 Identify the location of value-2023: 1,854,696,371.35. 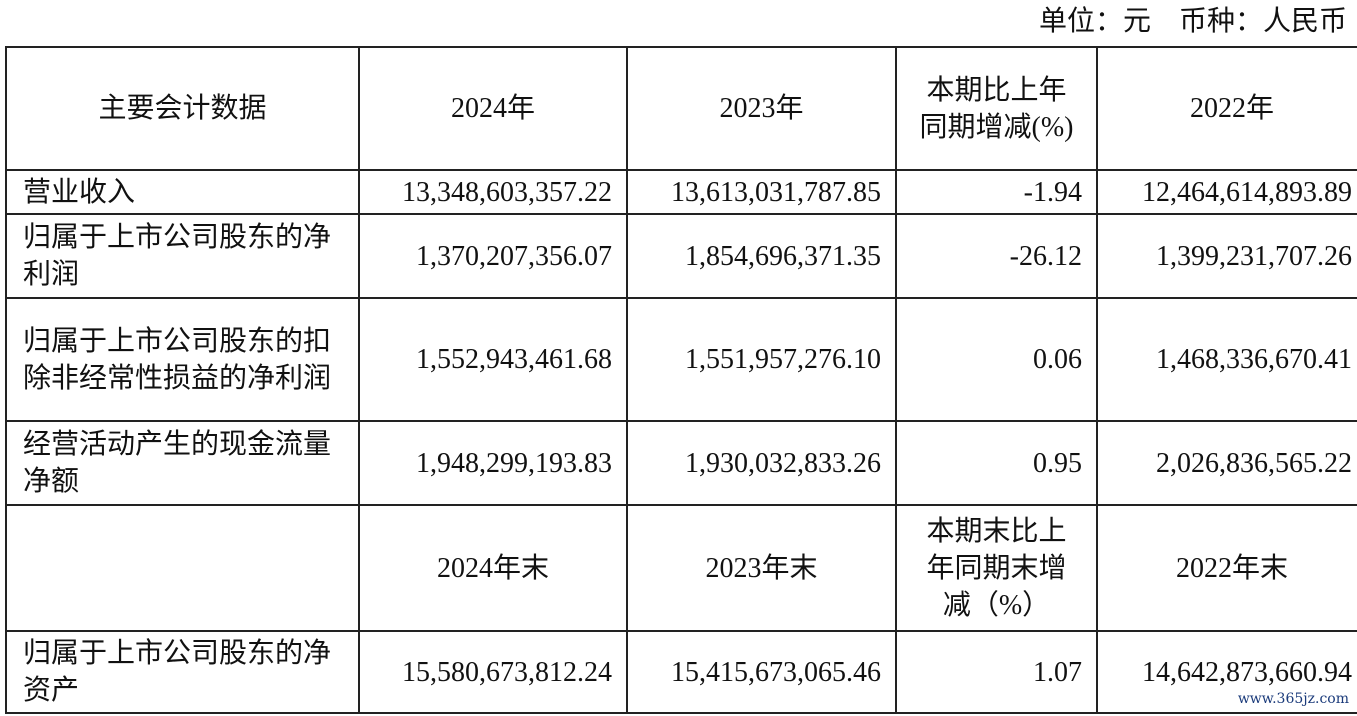
(761, 256).